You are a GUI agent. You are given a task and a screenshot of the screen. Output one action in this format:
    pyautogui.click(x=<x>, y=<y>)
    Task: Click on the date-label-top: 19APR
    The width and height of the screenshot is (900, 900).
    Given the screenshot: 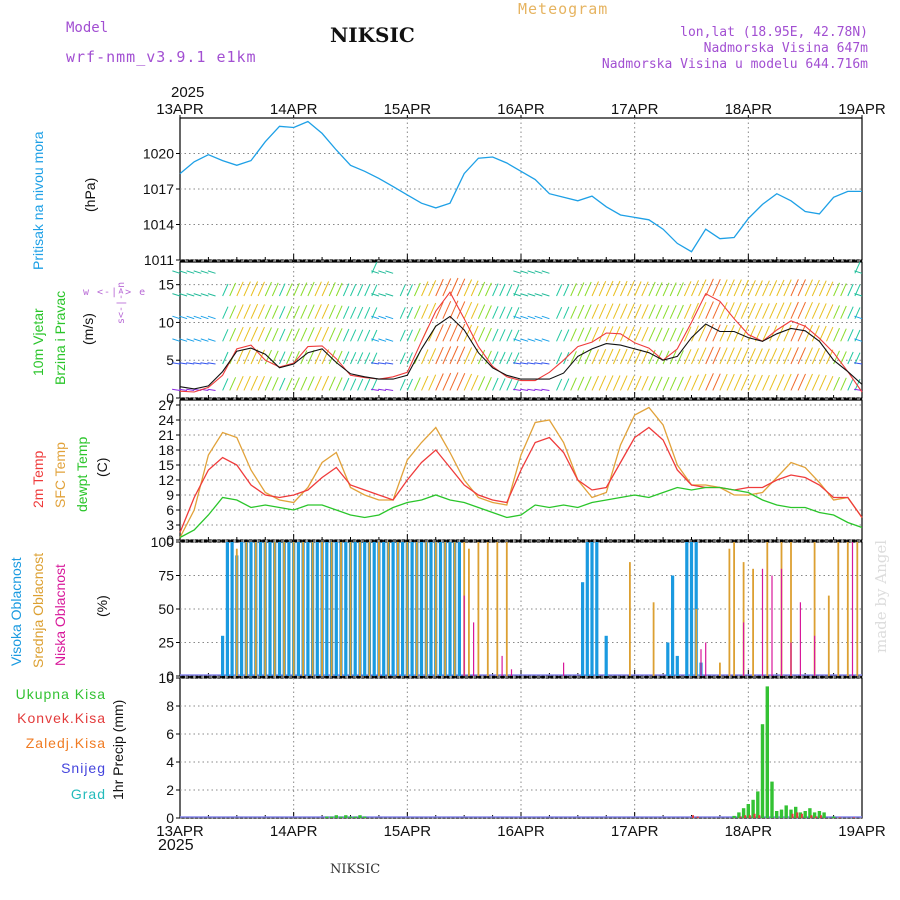 What is the action you would take?
    pyautogui.click(x=862, y=109)
    